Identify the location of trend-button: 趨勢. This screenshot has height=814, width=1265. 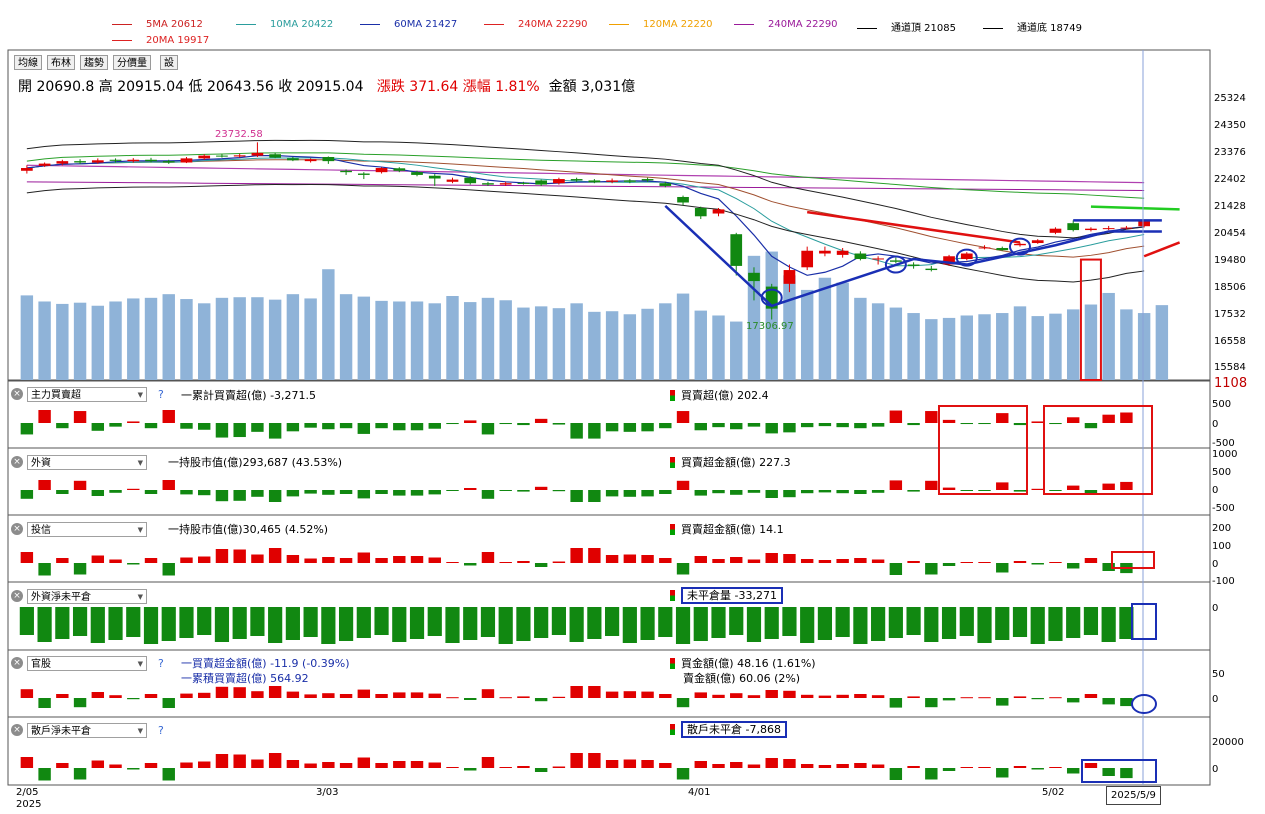
(94, 62).